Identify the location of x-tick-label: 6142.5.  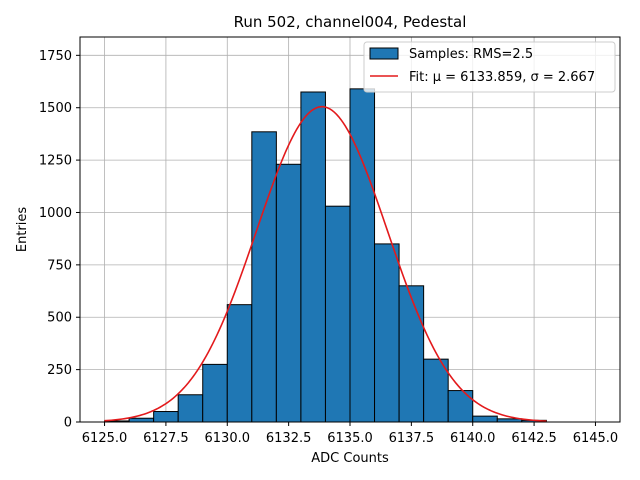
(534, 438).